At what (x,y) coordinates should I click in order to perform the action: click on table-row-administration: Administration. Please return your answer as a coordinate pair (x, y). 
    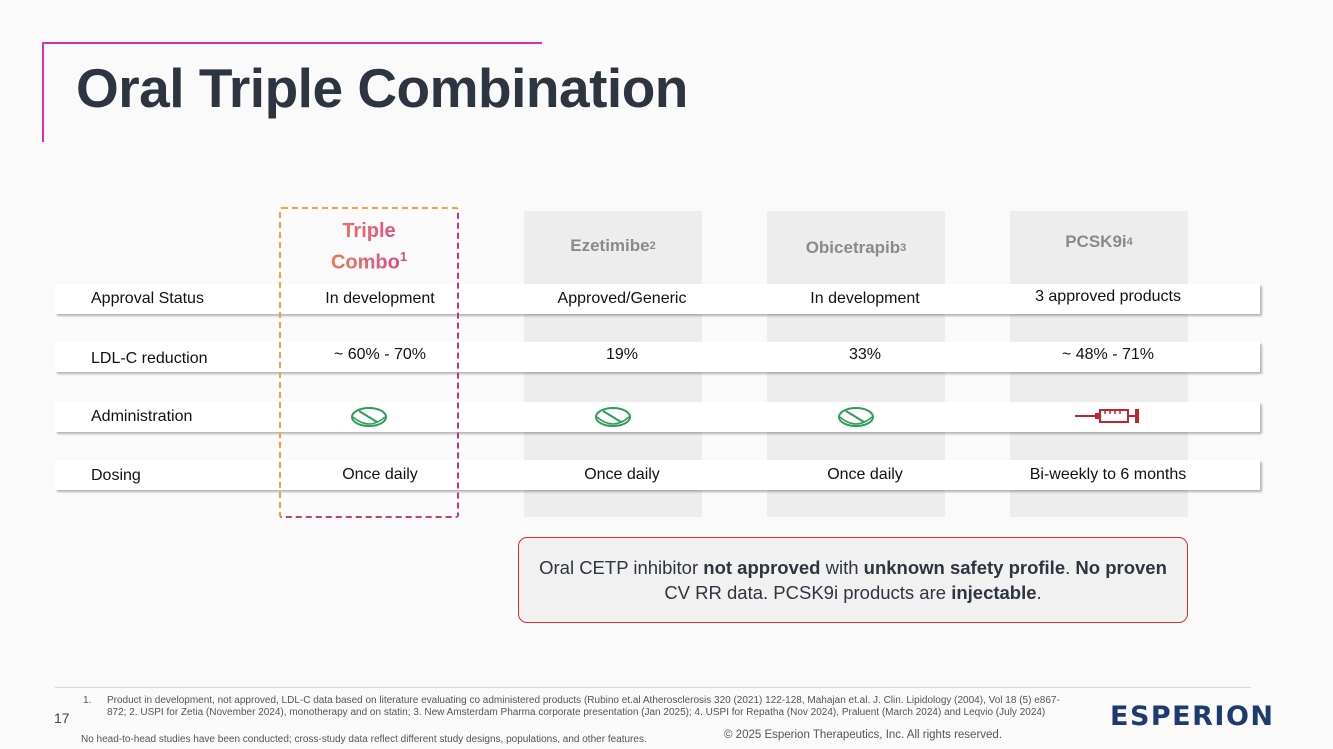
    Looking at the image, I should click on (657, 417).